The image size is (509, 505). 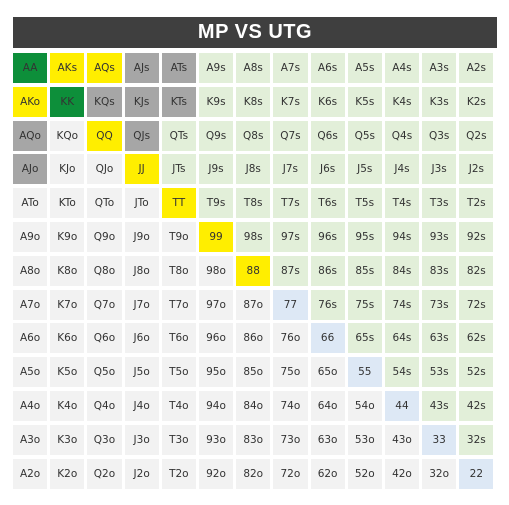 What do you see at coordinates (104, 270) in the screenshot?
I see `hand-cell-q8o: Q8o` at bounding box center [104, 270].